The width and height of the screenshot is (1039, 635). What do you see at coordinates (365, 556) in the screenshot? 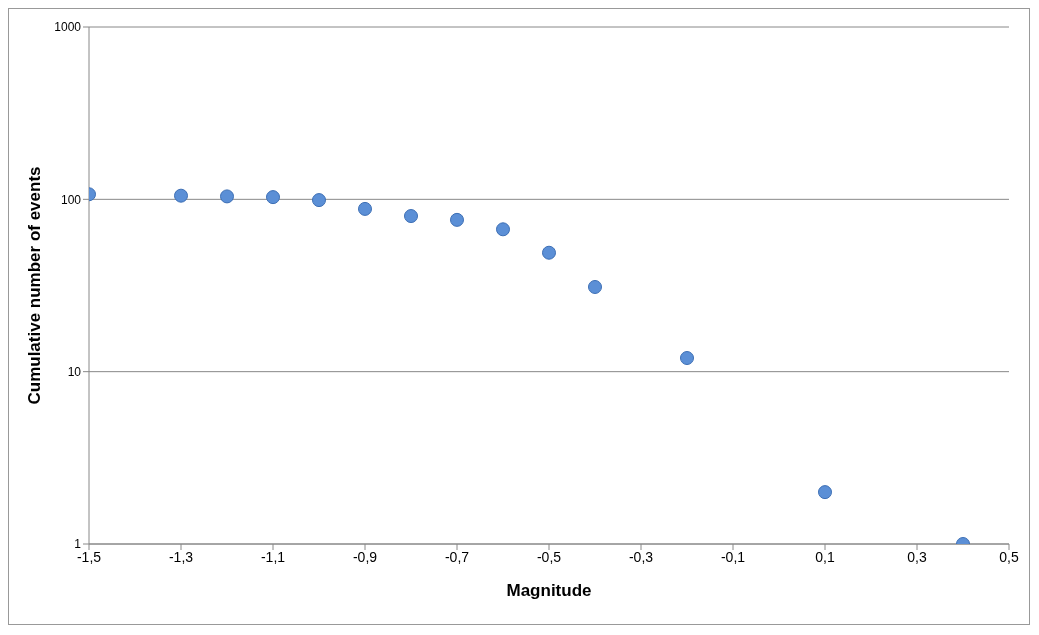
I see `x-tick-label: -0,9` at bounding box center [365, 556].